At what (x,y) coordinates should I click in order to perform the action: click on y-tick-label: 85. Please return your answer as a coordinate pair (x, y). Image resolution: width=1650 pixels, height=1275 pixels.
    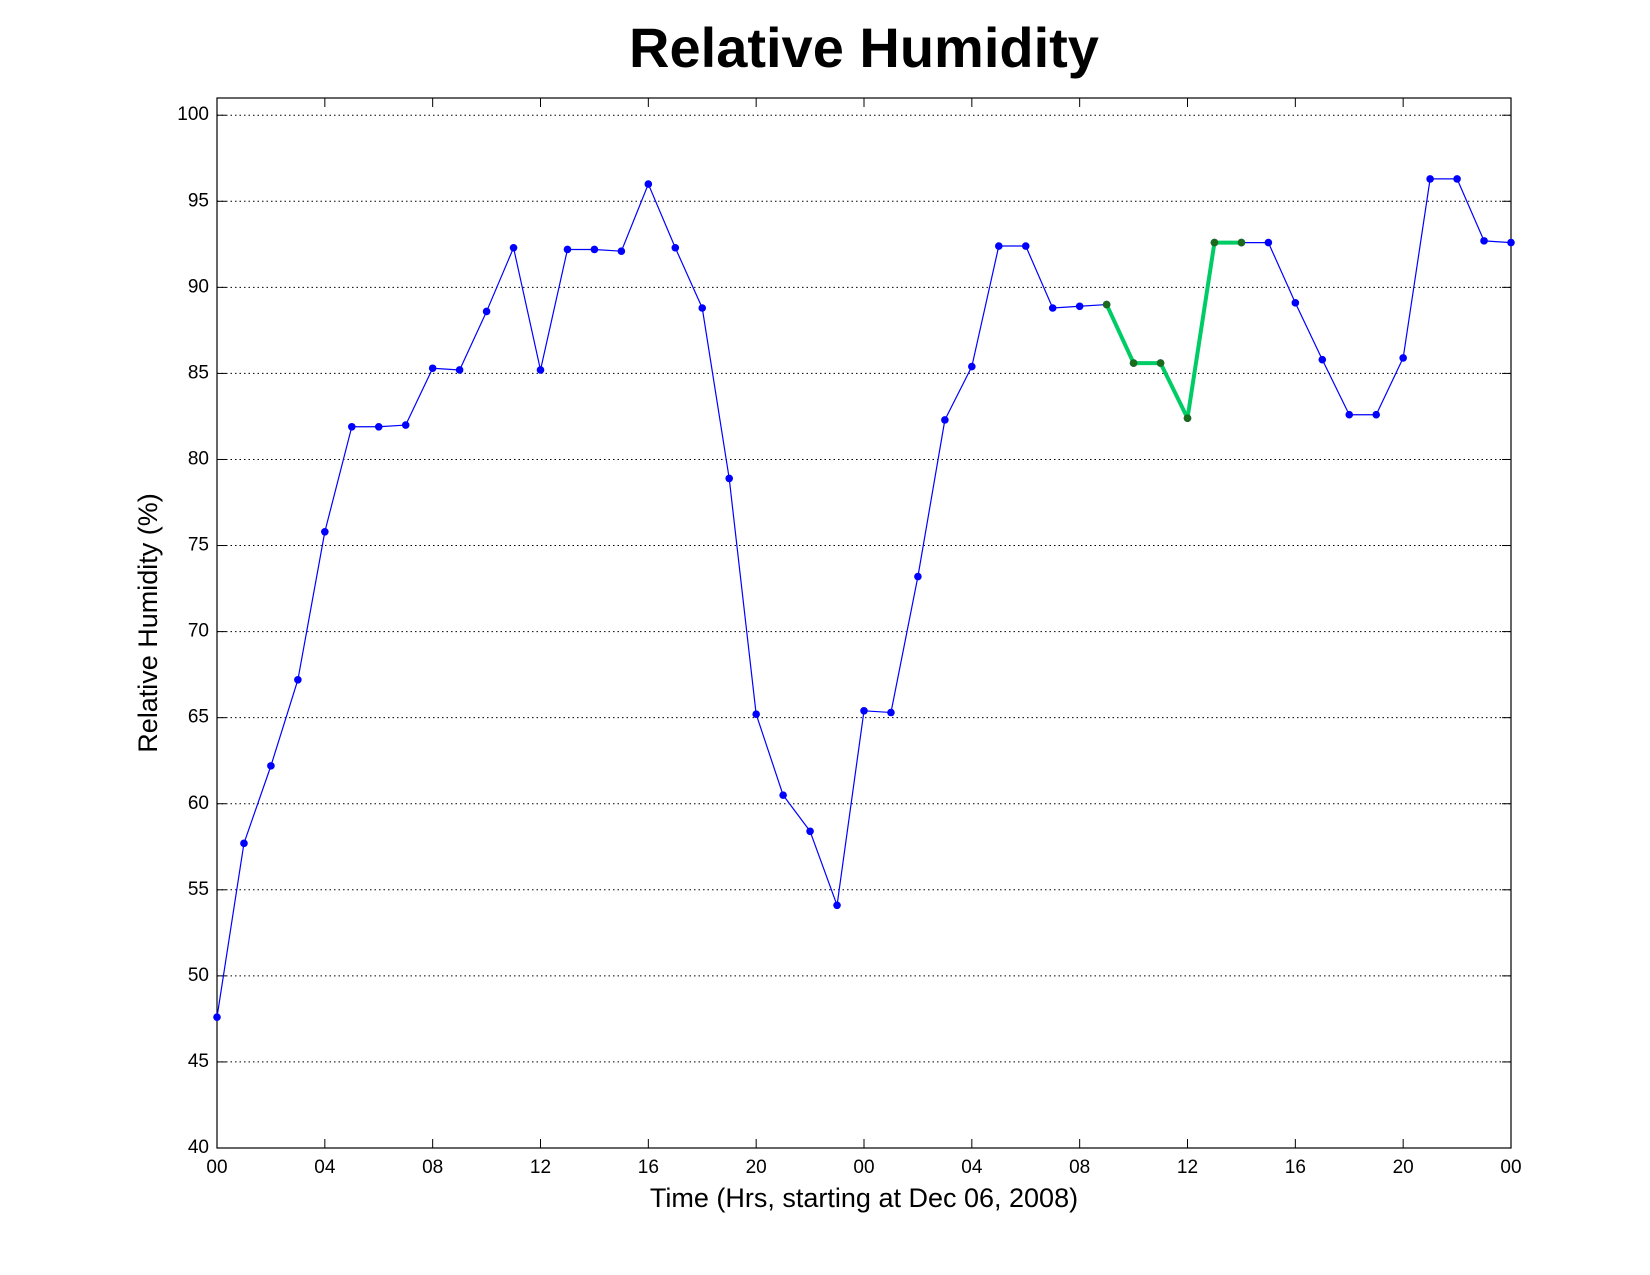
    Looking at the image, I should click on (198, 372).